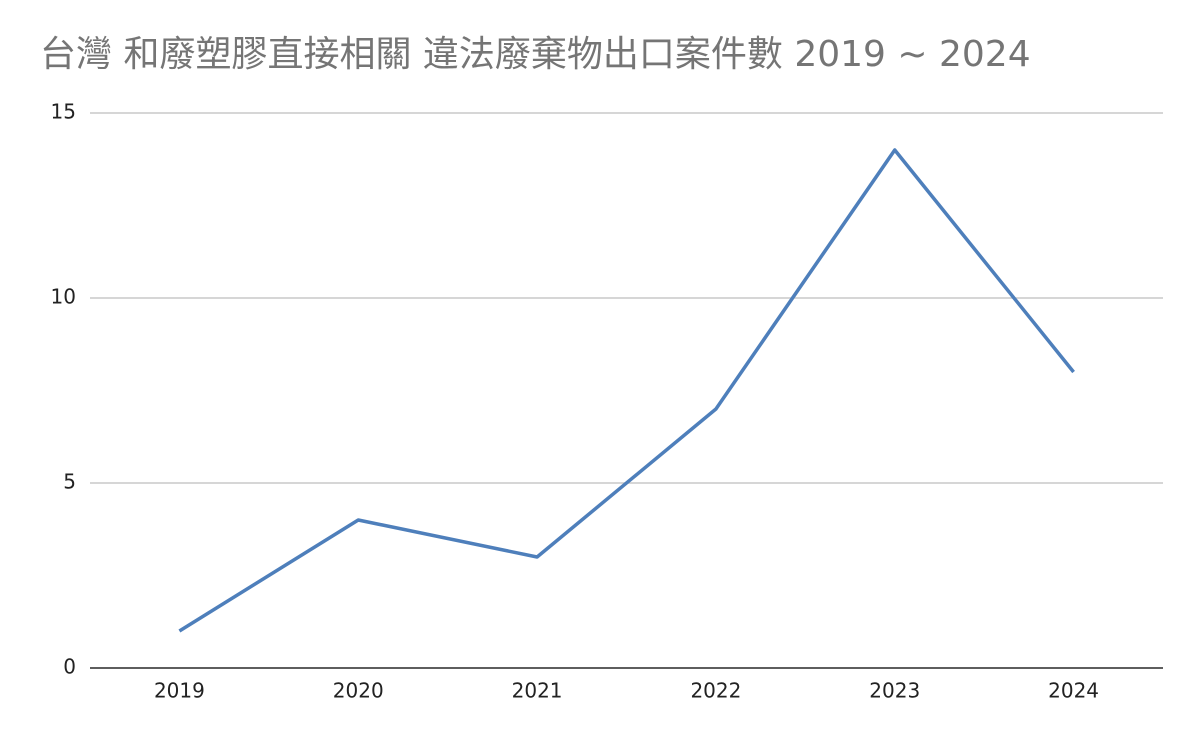  What do you see at coordinates (537, 691) in the screenshot?
I see `x-tick-label: 2021` at bounding box center [537, 691].